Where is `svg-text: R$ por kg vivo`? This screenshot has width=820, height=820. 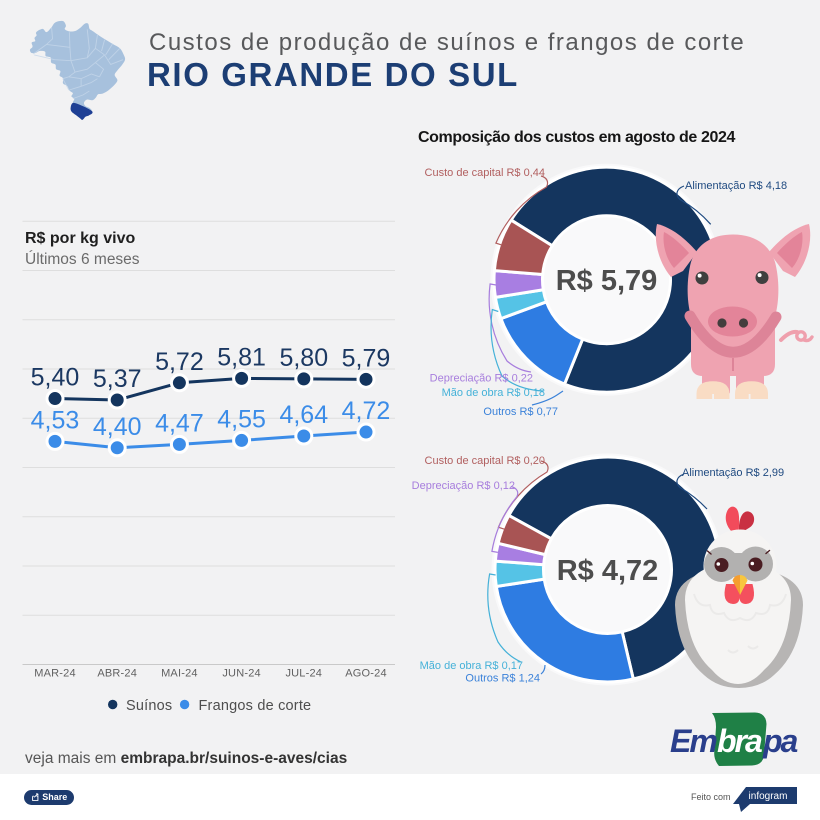
svg-text: R$ por kg vivo is located at coordinates (80, 238).